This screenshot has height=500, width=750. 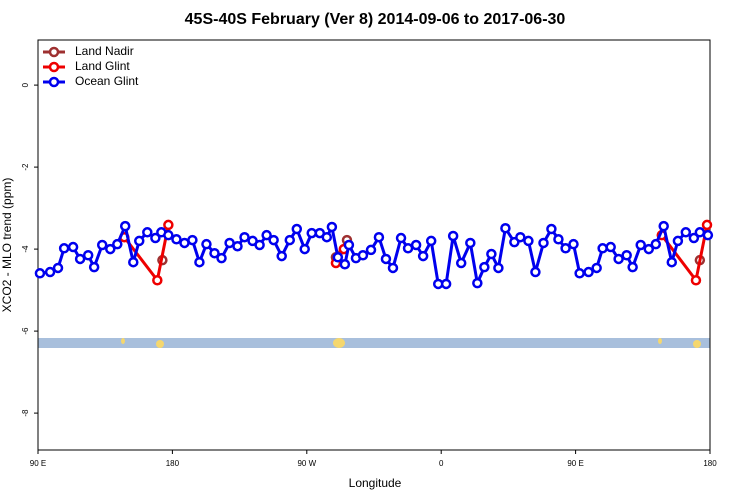 I want to click on y-tick-label: -4, so click(x=25, y=249).